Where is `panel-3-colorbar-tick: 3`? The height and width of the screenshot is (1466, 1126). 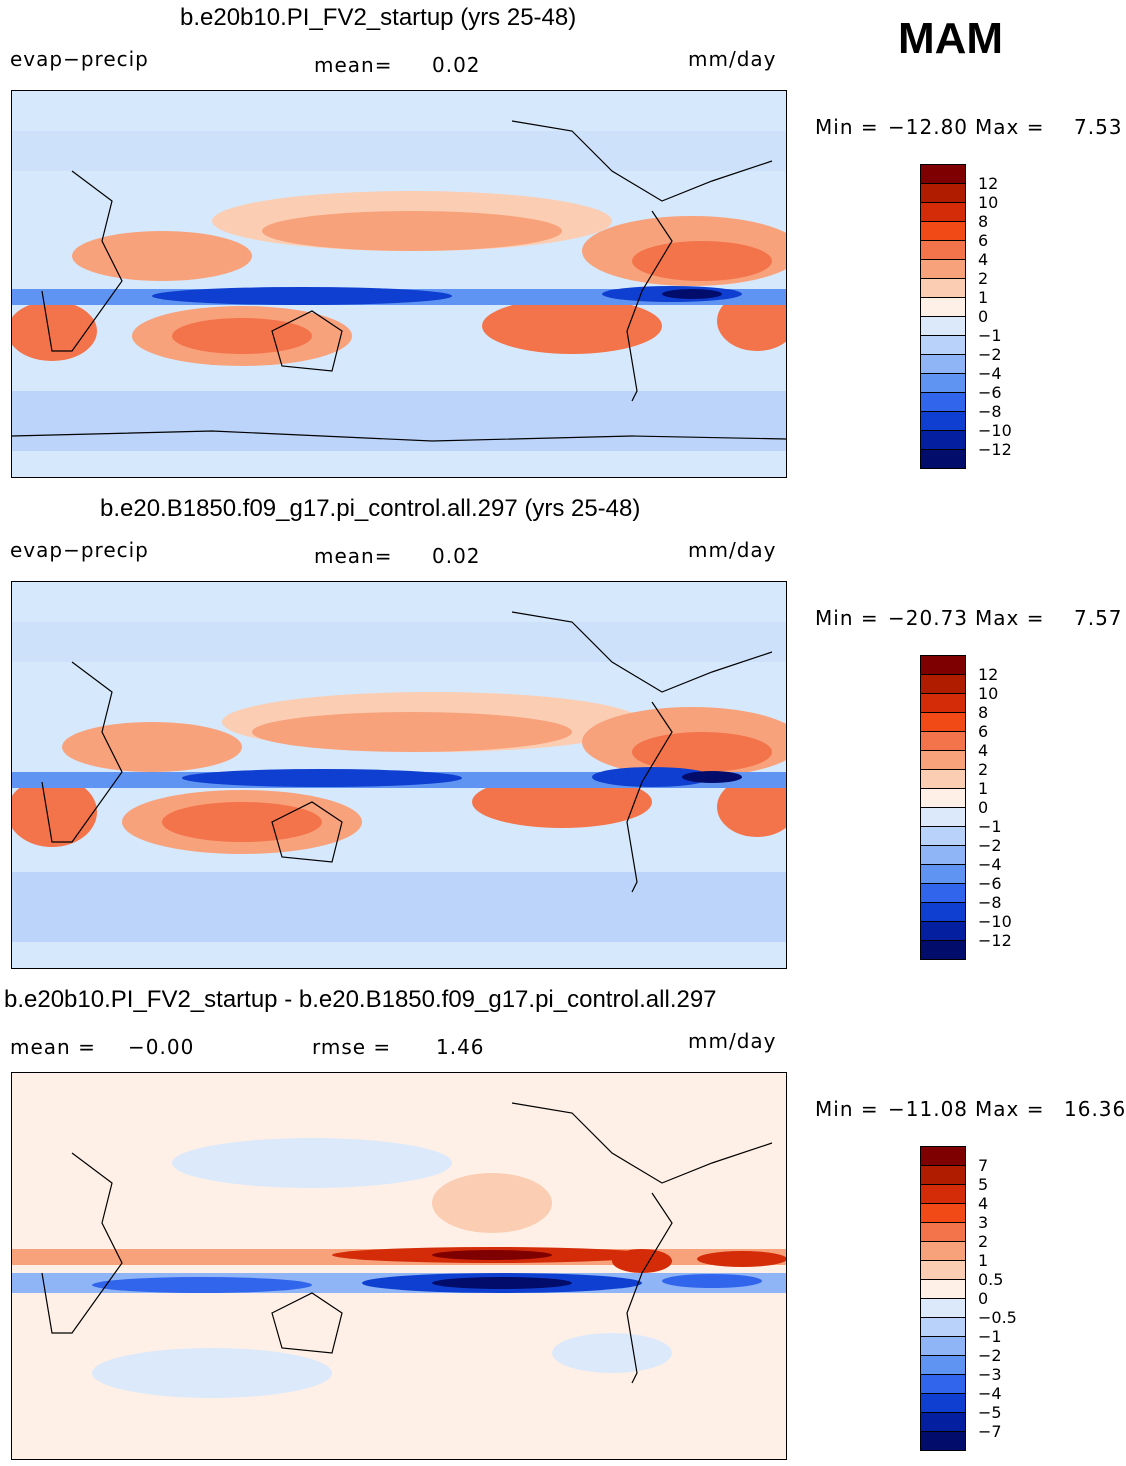 panel-3-colorbar-tick: 3 is located at coordinates (983, 1222).